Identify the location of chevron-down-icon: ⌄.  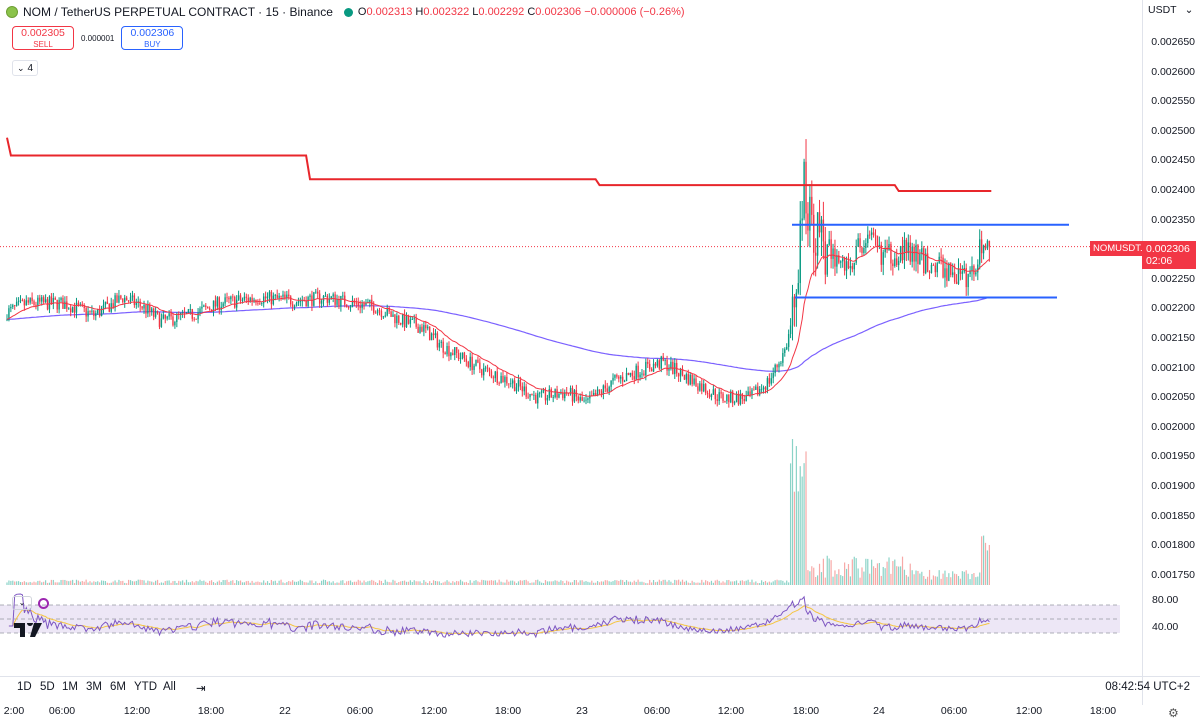
(1189, 10).